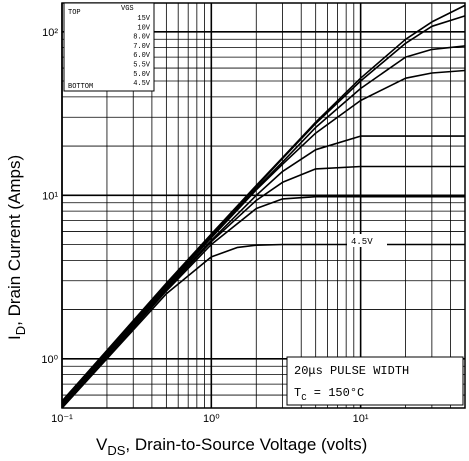 The image size is (469, 461). I want to click on legend-entry: 6.0V, so click(142, 56).